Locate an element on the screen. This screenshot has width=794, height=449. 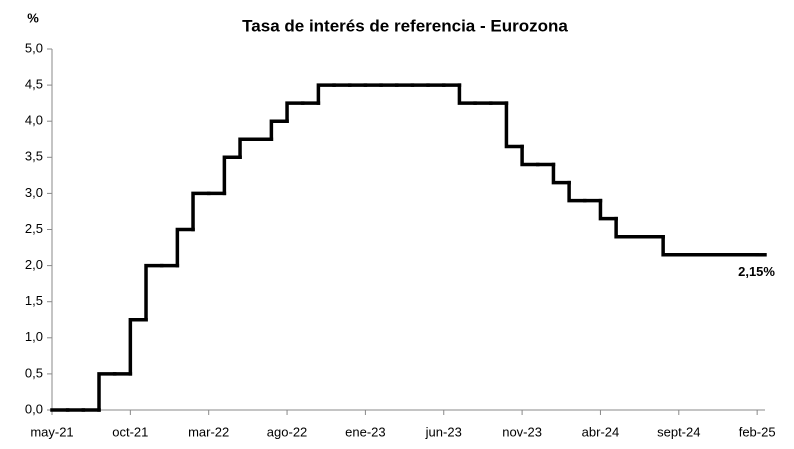
y-tick-label: 2,0 is located at coordinates (34, 264).